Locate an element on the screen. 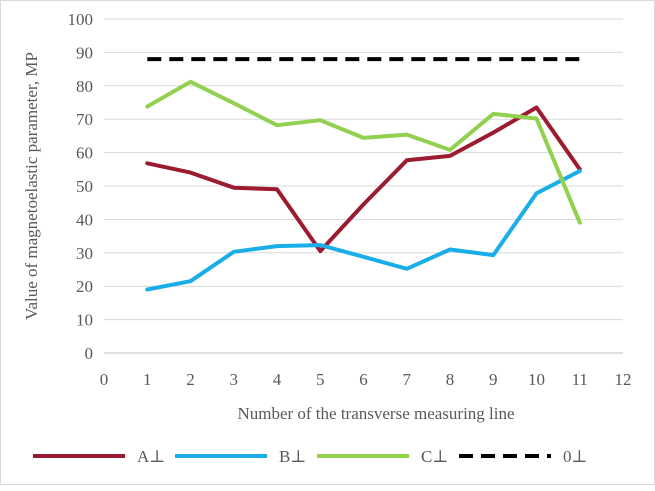  legend-label-b: B⊥ is located at coordinates (292, 456).